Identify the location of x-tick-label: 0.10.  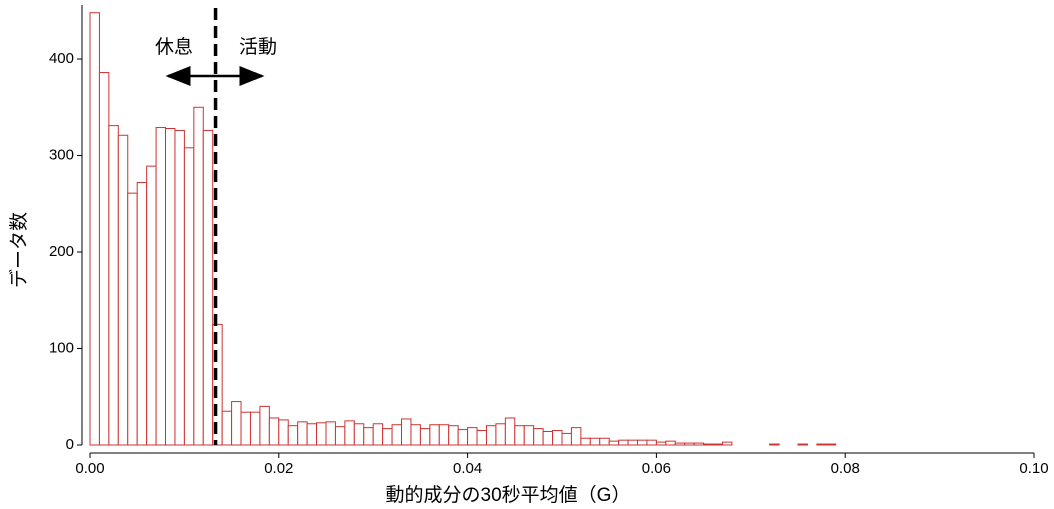
(1033, 468).